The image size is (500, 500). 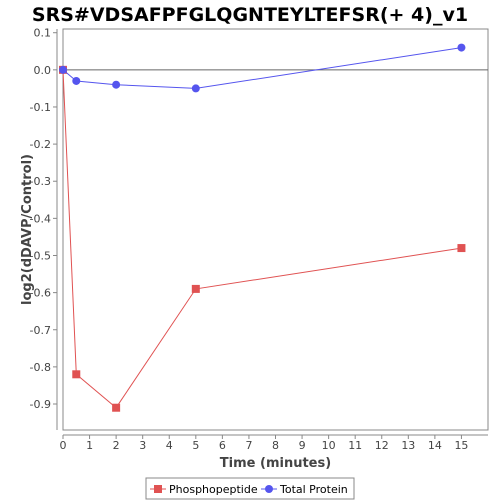 What do you see at coordinates (461, 445) in the screenshot?
I see `x-tick-label: 15` at bounding box center [461, 445].